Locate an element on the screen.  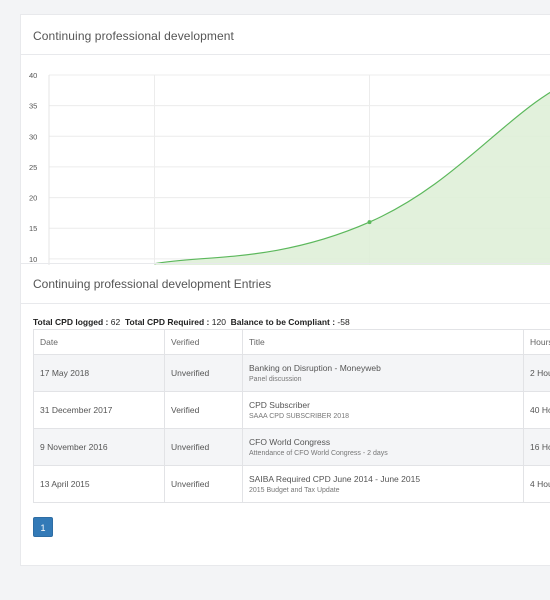
table-header-row: Date Verified Title Hours is located at coordinates (291, 342).